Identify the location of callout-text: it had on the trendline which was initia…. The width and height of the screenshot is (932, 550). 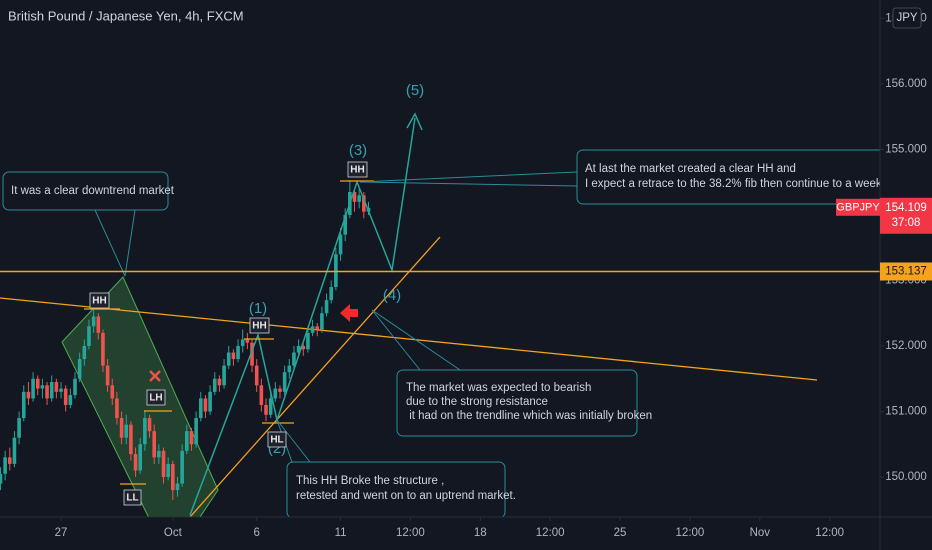
(529, 416).